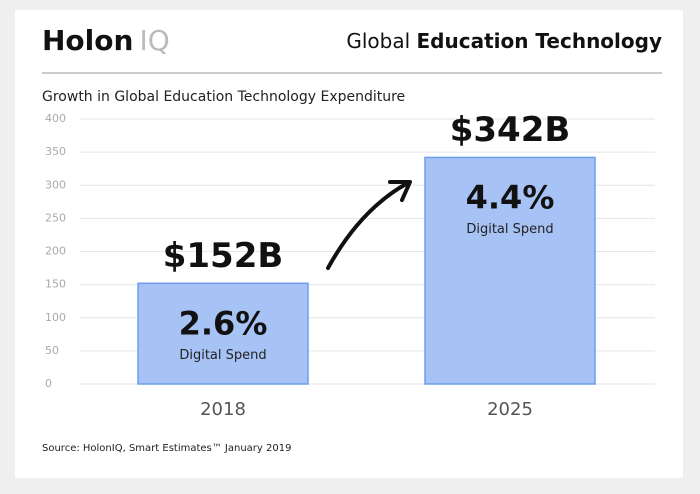 This screenshot has height=494, width=700. What do you see at coordinates (55, 184) in the screenshot?
I see `y-tick-label: 300` at bounding box center [55, 184].